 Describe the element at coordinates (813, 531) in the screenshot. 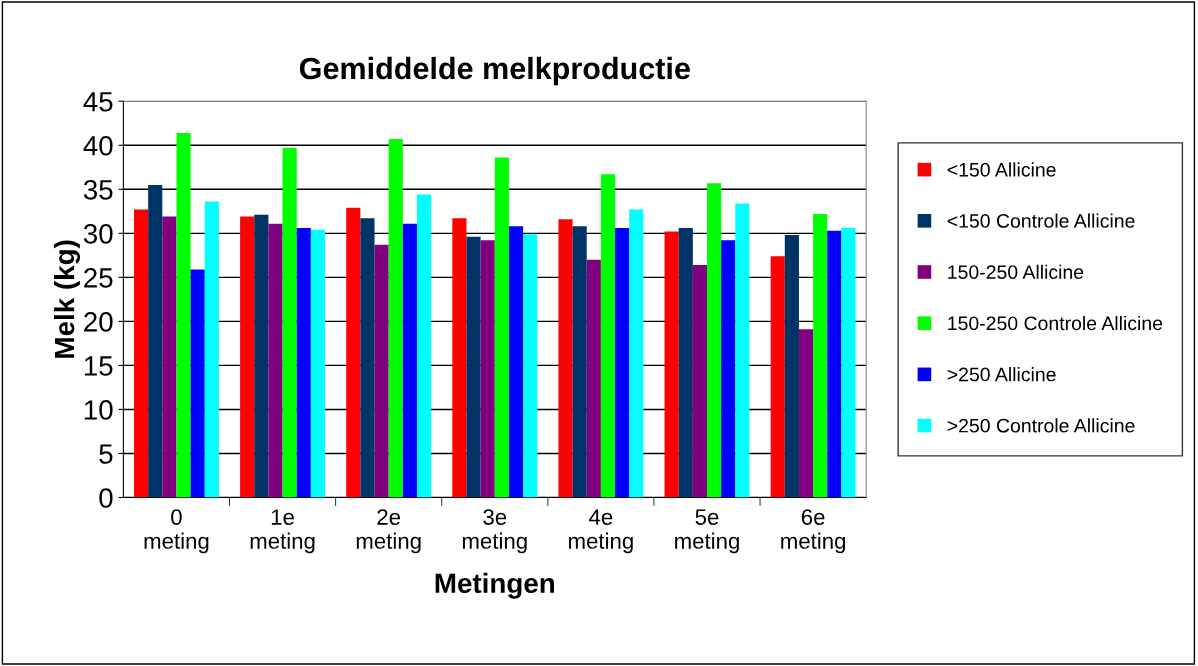

I see `x-tick-label: 6e meting` at that location.